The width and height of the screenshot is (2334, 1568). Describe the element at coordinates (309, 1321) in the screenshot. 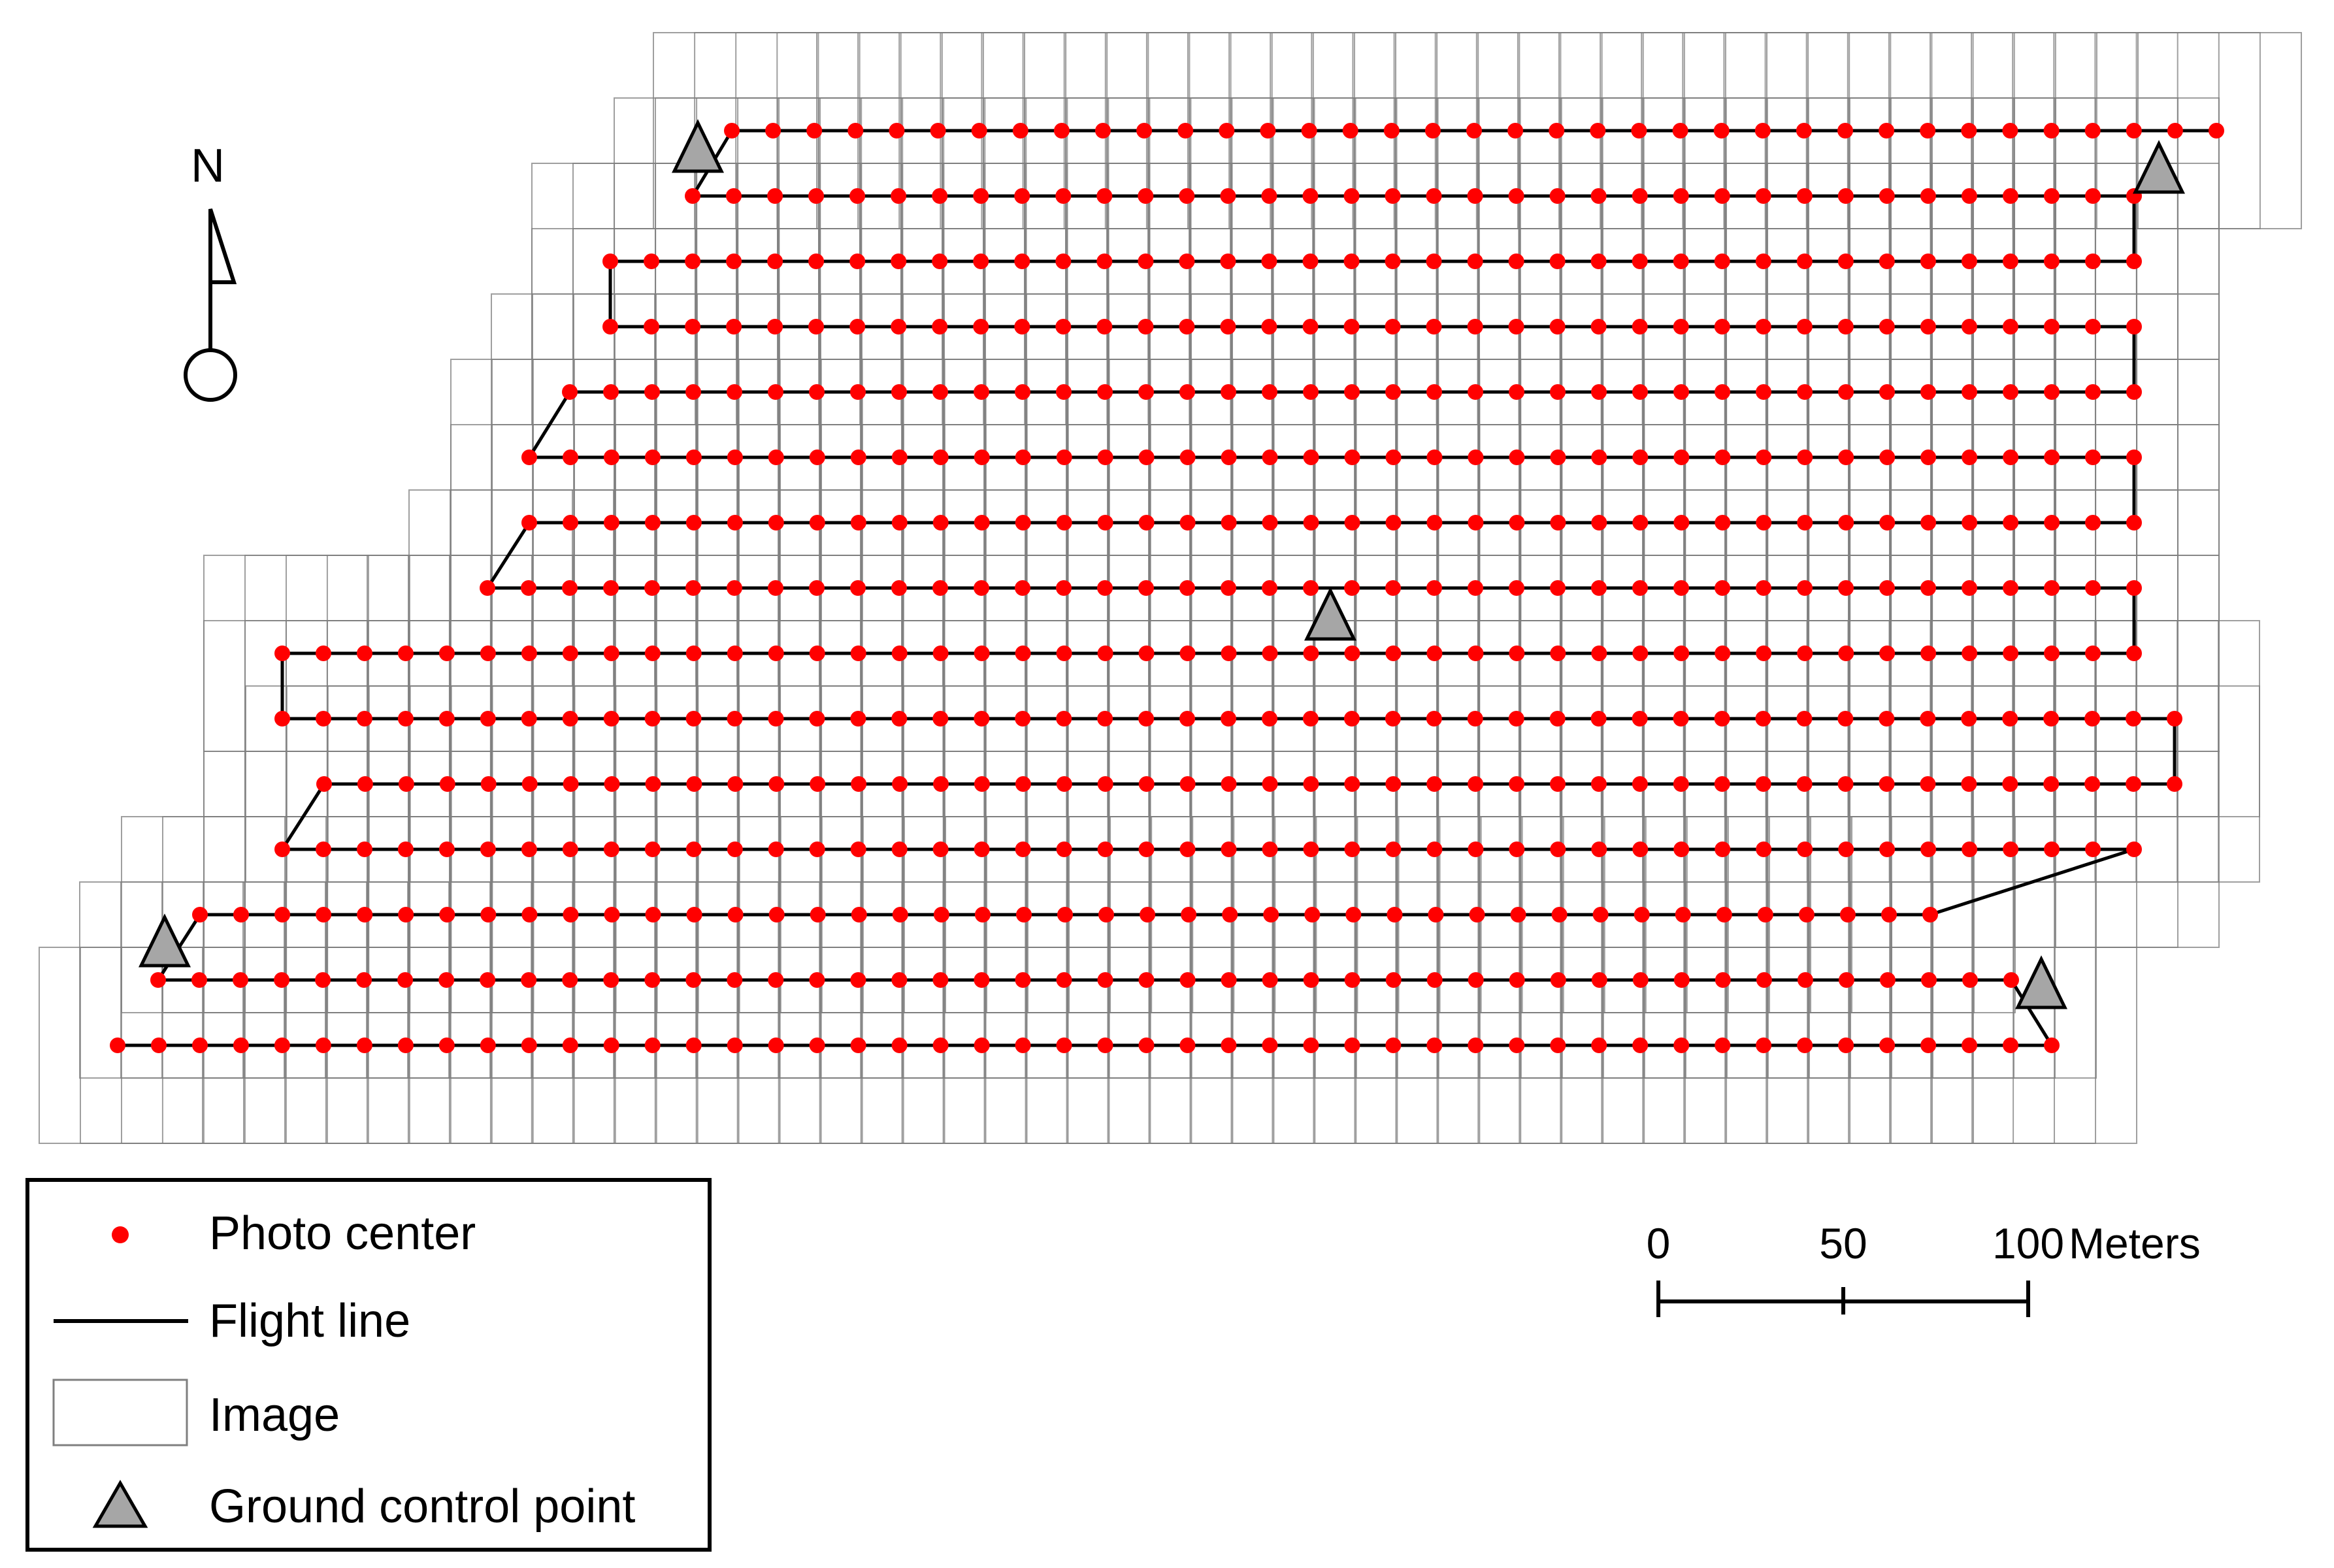

I see `legend-flight-line-label: Flight line` at that location.